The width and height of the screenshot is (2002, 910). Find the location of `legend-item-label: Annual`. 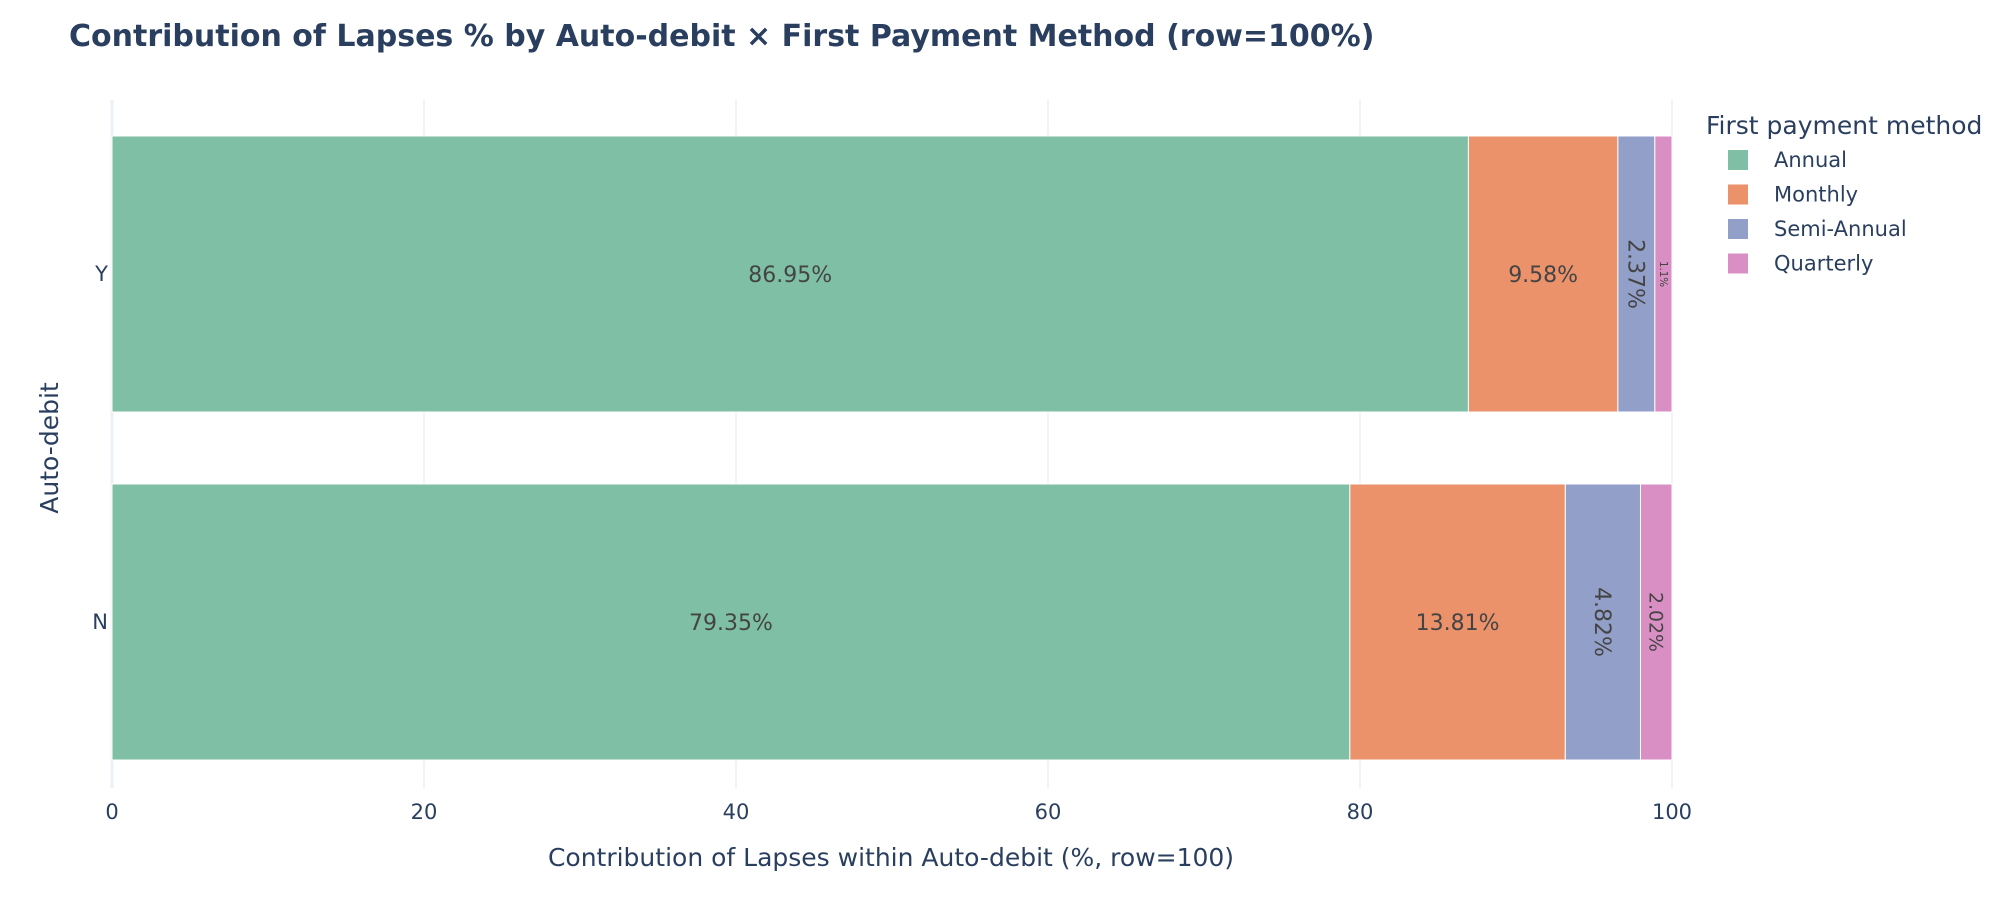

legend-item-label: Annual is located at coordinates (1810, 160).